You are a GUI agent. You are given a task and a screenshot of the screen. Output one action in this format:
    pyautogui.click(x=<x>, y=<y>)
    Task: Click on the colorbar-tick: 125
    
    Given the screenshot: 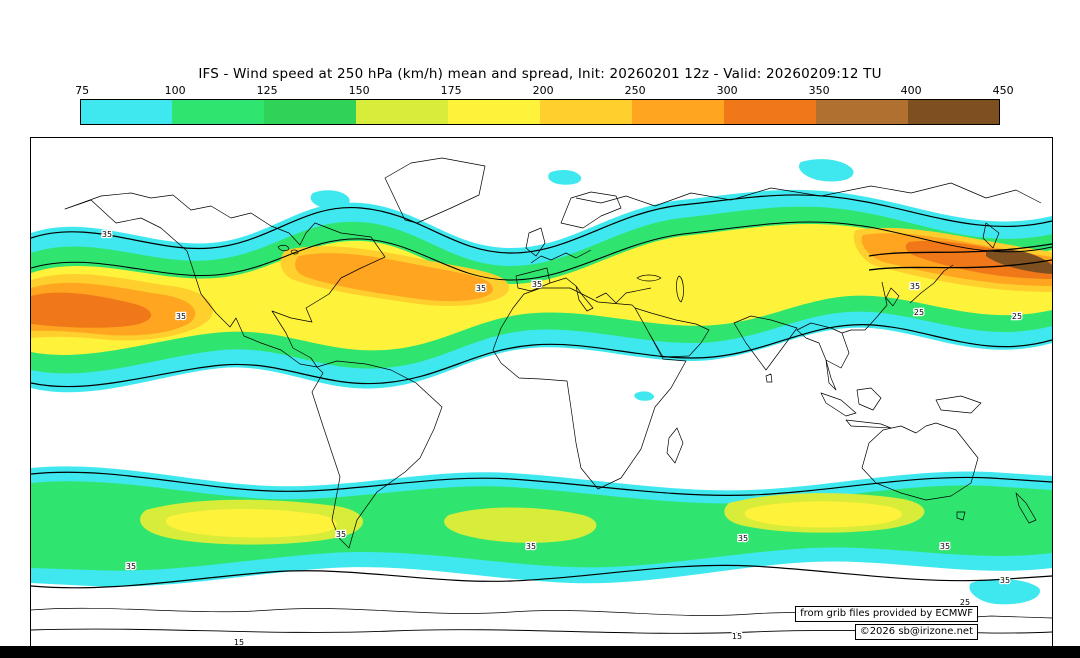 What is the action you would take?
    pyautogui.click(x=267, y=90)
    